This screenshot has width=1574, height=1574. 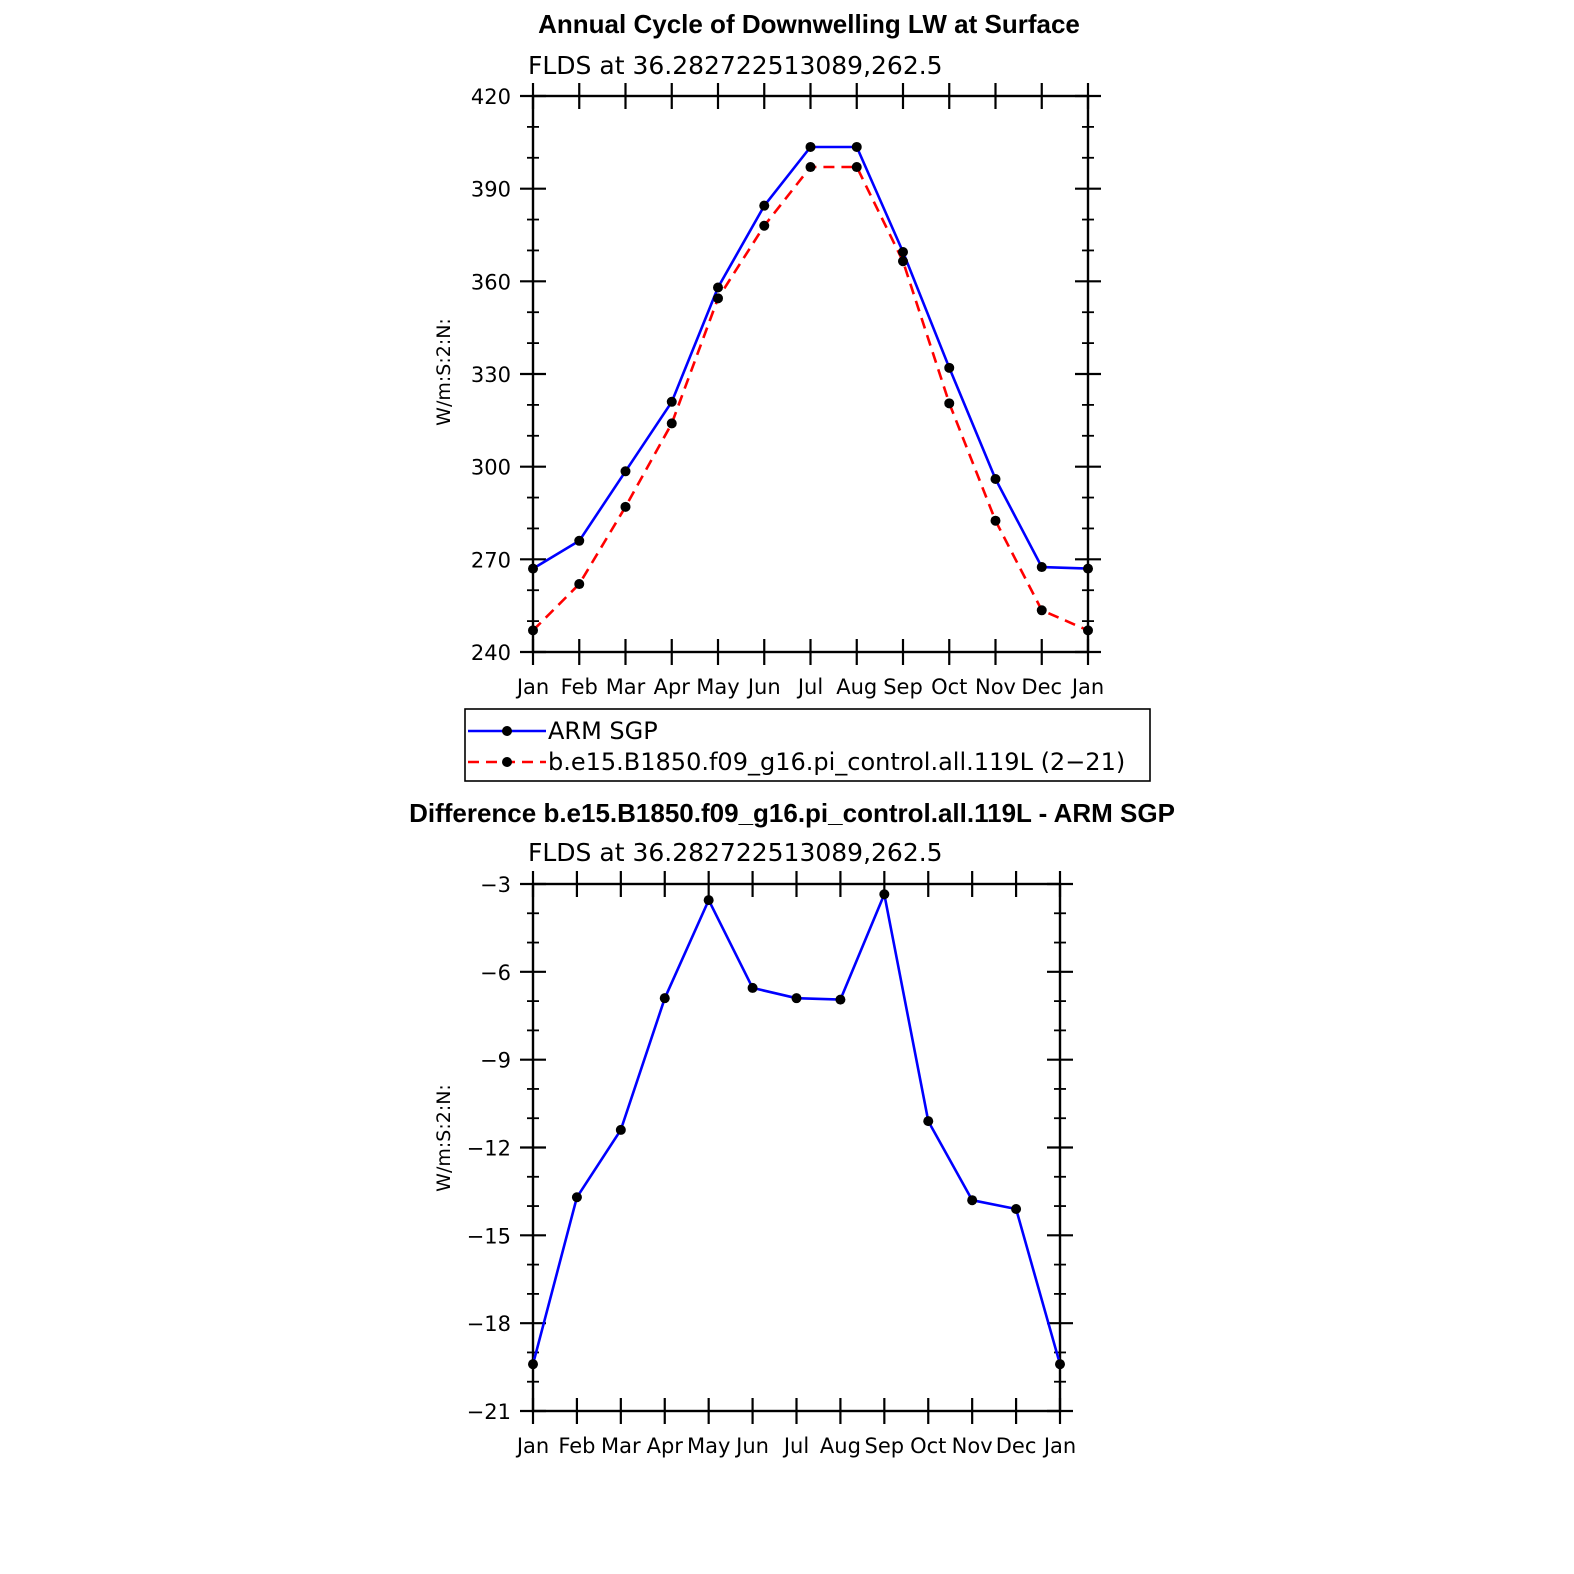 I want to click on legend-marker-arm-sgp, so click(x=507, y=731).